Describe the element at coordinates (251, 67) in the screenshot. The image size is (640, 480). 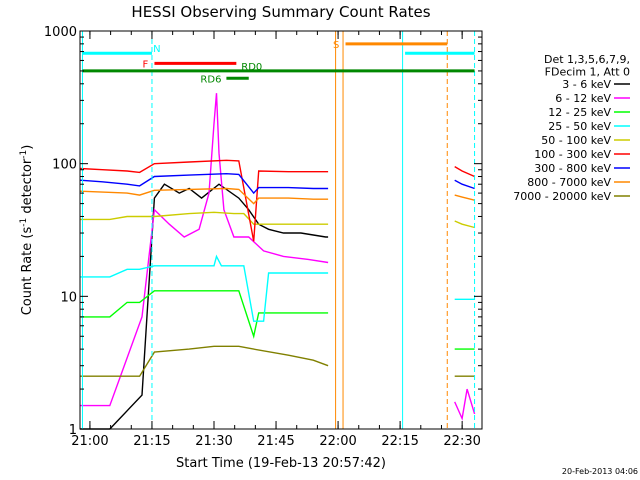
I see `flag-label-rd0: RD0` at that location.